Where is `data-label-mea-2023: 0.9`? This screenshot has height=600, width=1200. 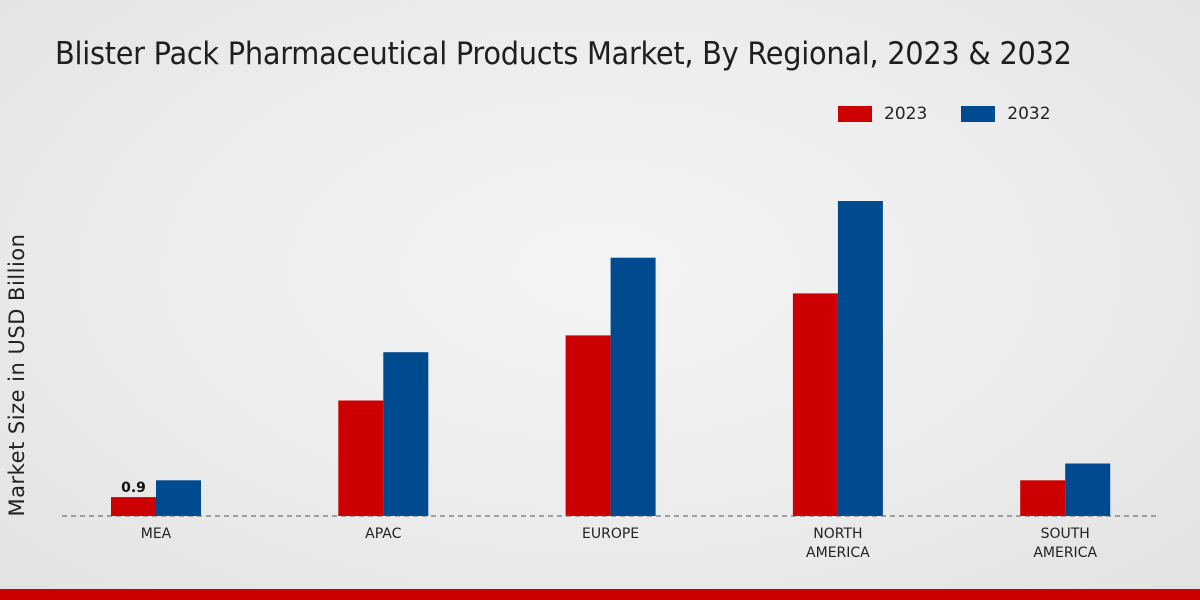
data-label-mea-2023: 0.9 is located at coordinates (133, 488).